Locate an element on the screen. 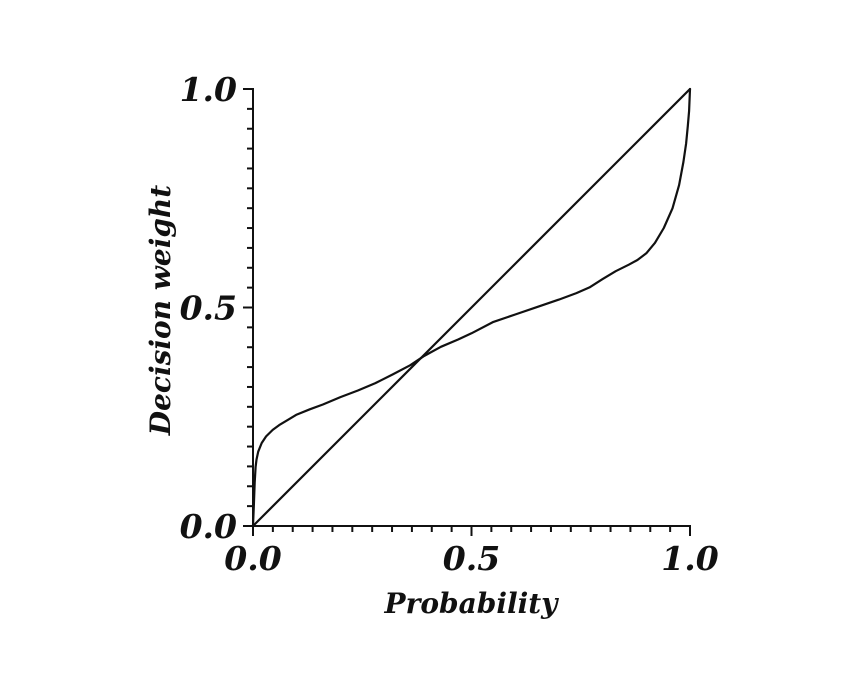 This screenshot has height=691, width=850. x-tick-label: 1.0 is located at coordinates (689, 558).